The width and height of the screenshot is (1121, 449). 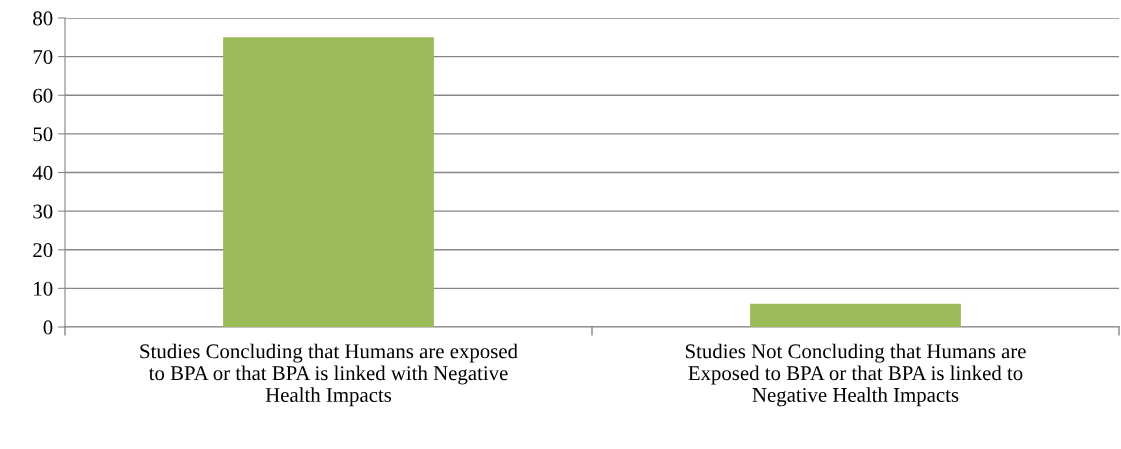 What do you see at coordinates (329, 375) in the screenshot?
I see `x-tick-label: Studies Concluding that Humans are exposed to BPA or that BPA is linked with Negative Health Impacts` at bounding box center [329, 375].